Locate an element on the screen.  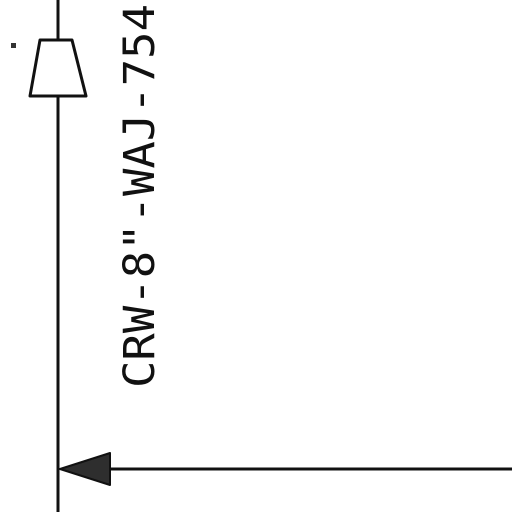
small-marker is located at coordinates (13, 45).